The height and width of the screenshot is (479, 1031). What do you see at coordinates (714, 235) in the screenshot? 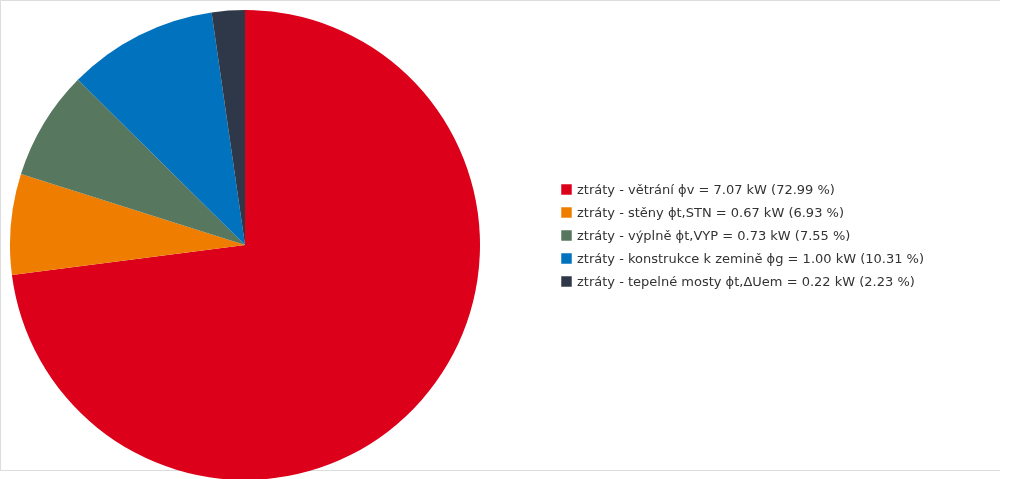
I see `legend-label: ztráty - výplně ϕt,VYP = 0.73 kW (7.55 %)` at bounding box center [714, 235].